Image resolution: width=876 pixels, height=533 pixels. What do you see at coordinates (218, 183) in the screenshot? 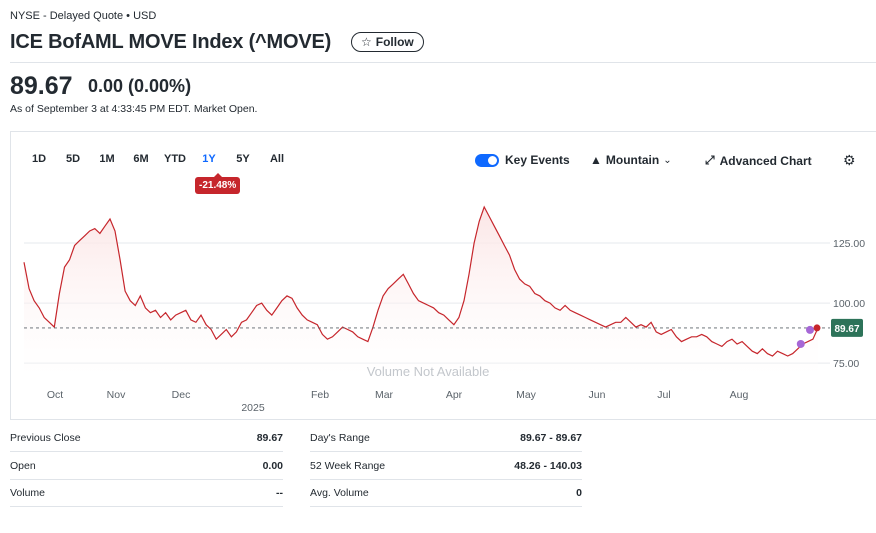
I see `range-change-badge: -21.48%` at bounding box center [218, 183].